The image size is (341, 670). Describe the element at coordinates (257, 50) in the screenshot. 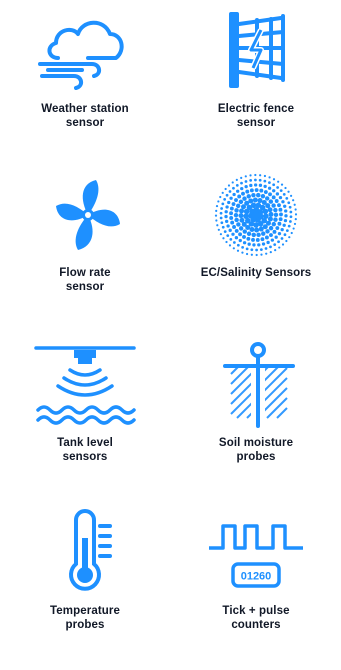

I see `electric-fence-icon` at that location.